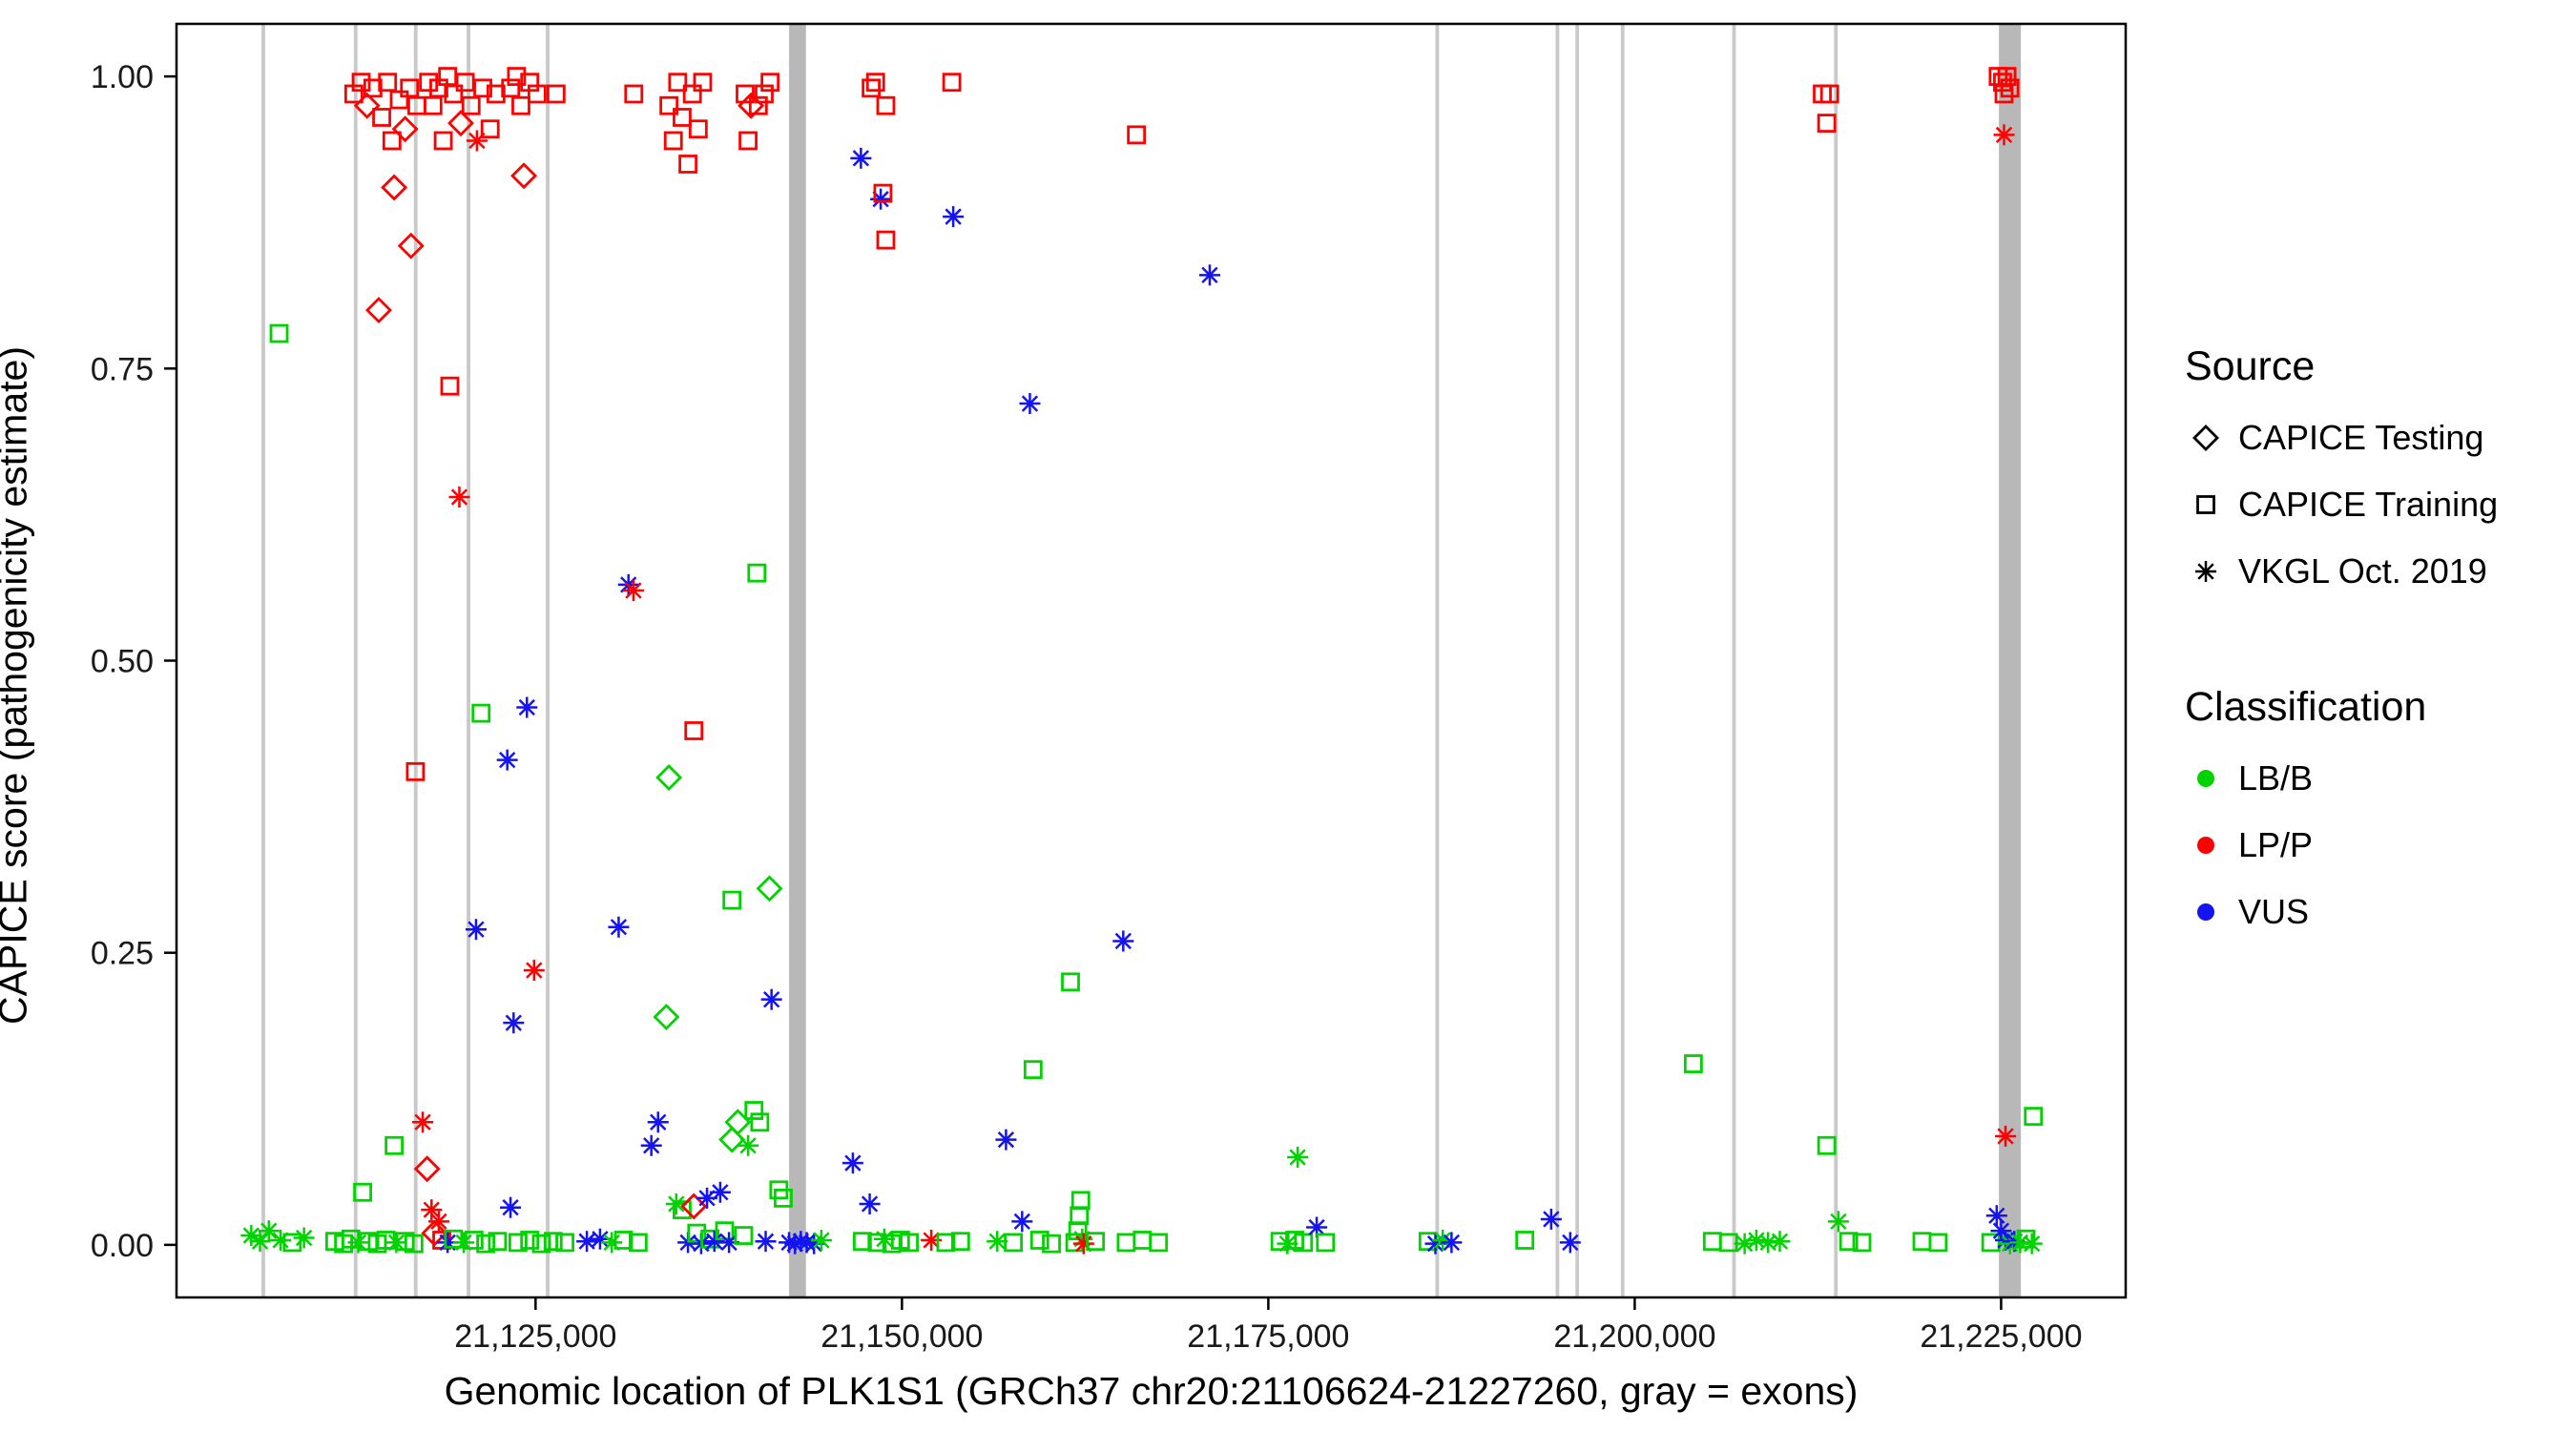 The width and height of the screenshot is (2576, 1431). I want to click on legend-classification-items: LB/B LP/P VUS, so click(2375, 845).